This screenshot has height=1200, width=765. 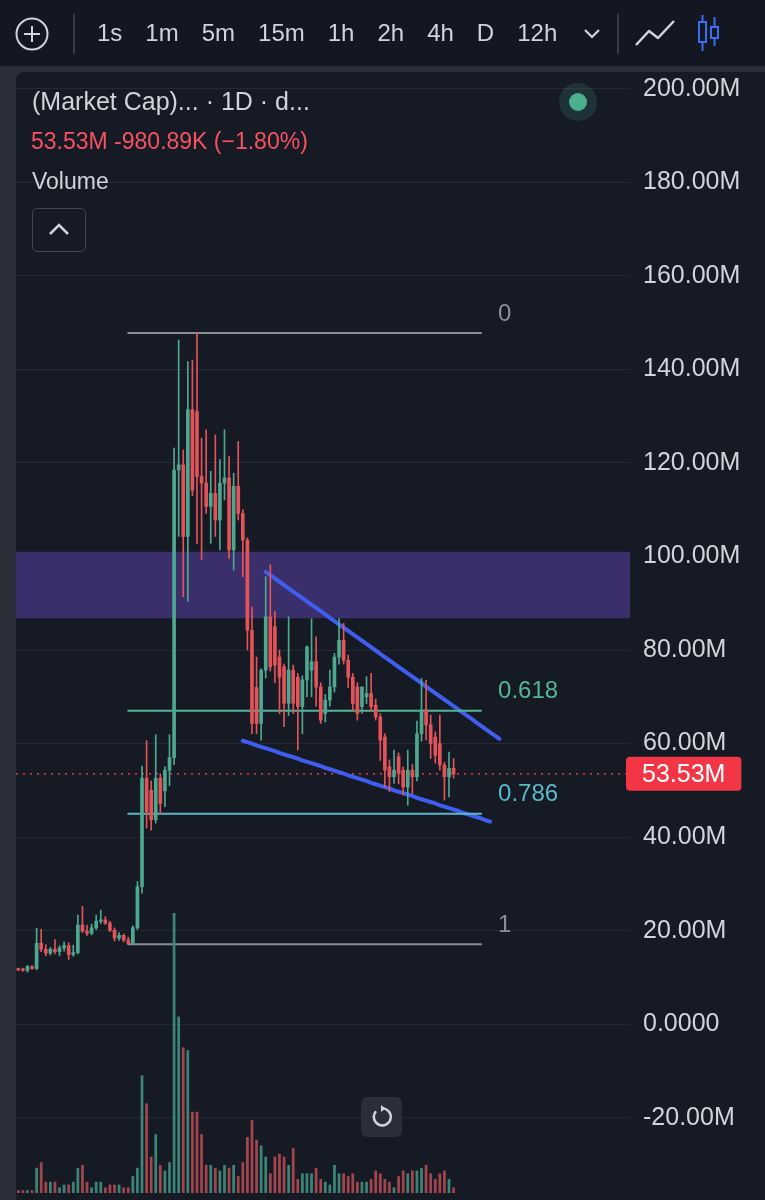 What do you see at coordinates (692, 180) in the screenshot?
I see `y-tick-label: 180.00M` at bounding box center [692, 180].